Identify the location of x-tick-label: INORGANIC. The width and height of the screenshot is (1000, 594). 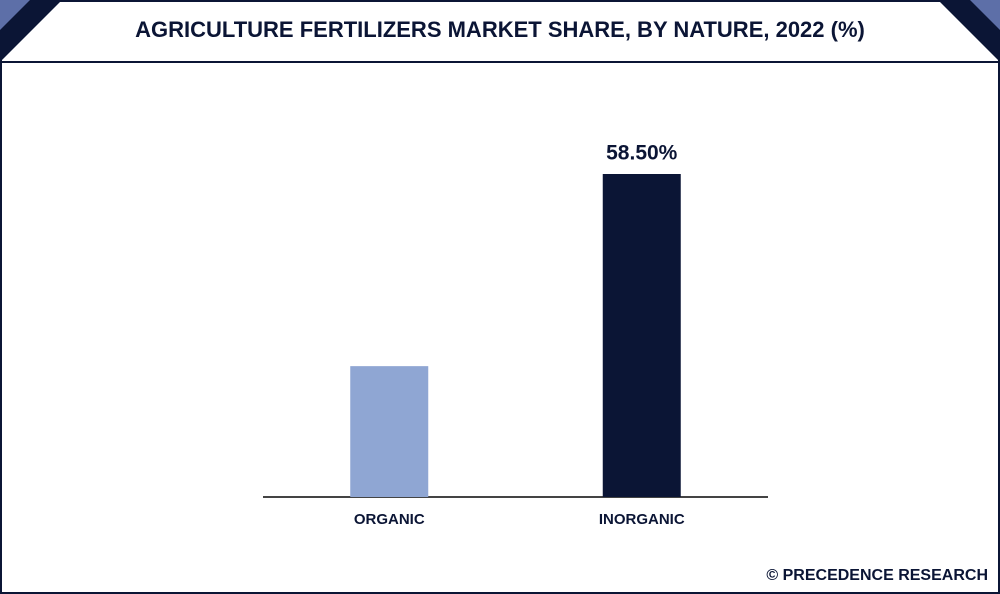
(642, 519).